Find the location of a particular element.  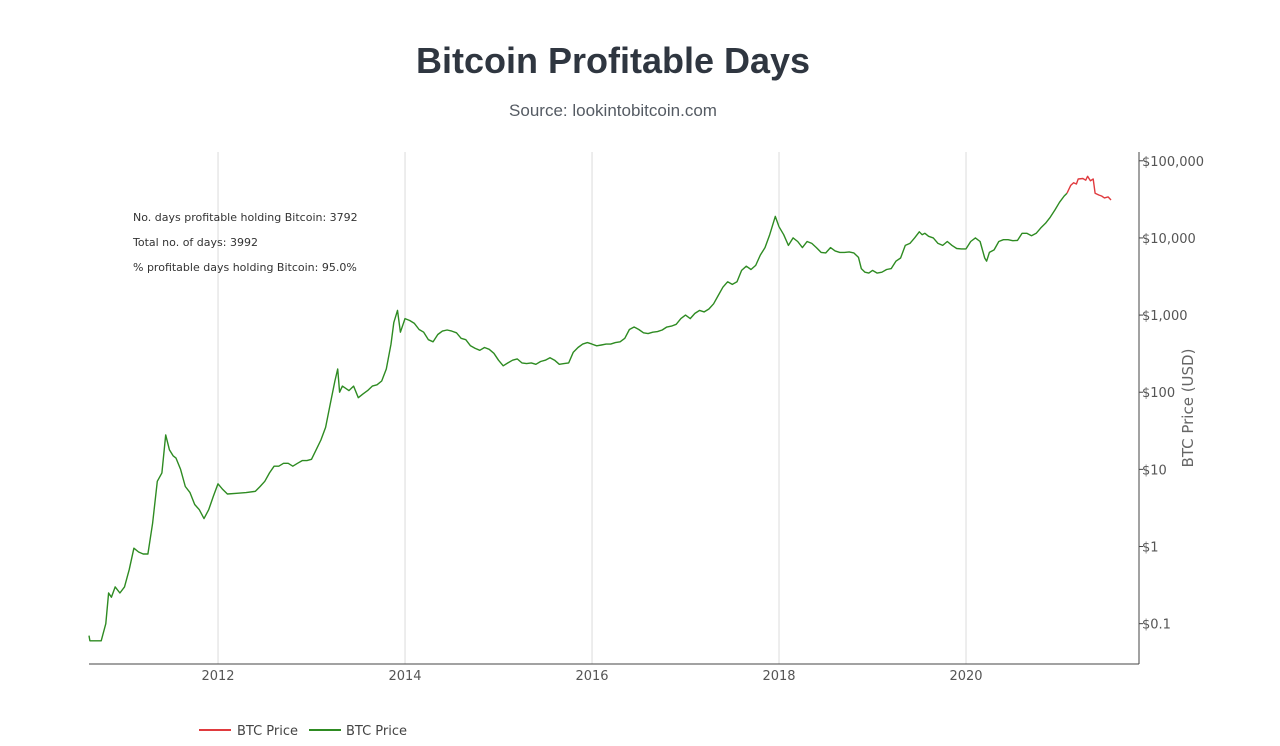

x-axis-ticks: 2012 2014 2016 2018 2020 is located at coordinates (591, 676).